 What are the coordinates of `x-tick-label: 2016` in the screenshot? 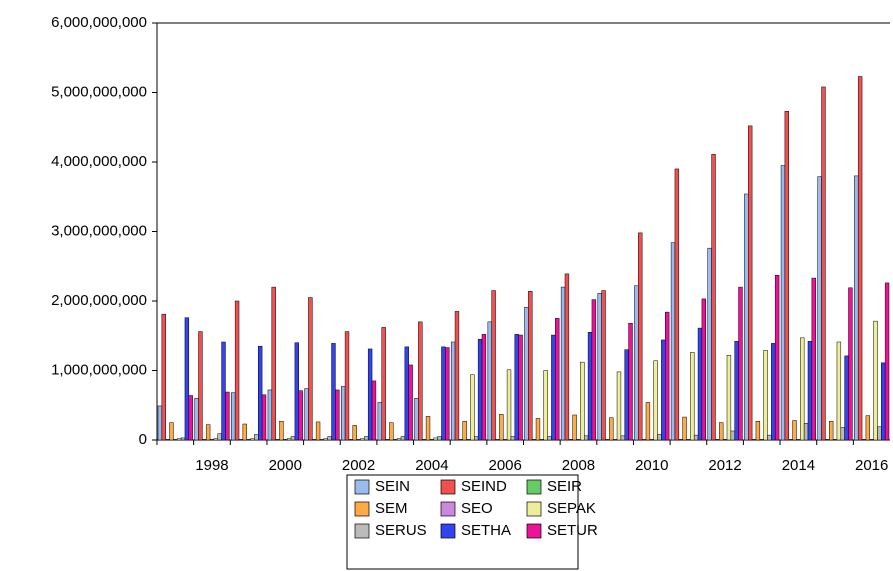 It's located at (871, 465).